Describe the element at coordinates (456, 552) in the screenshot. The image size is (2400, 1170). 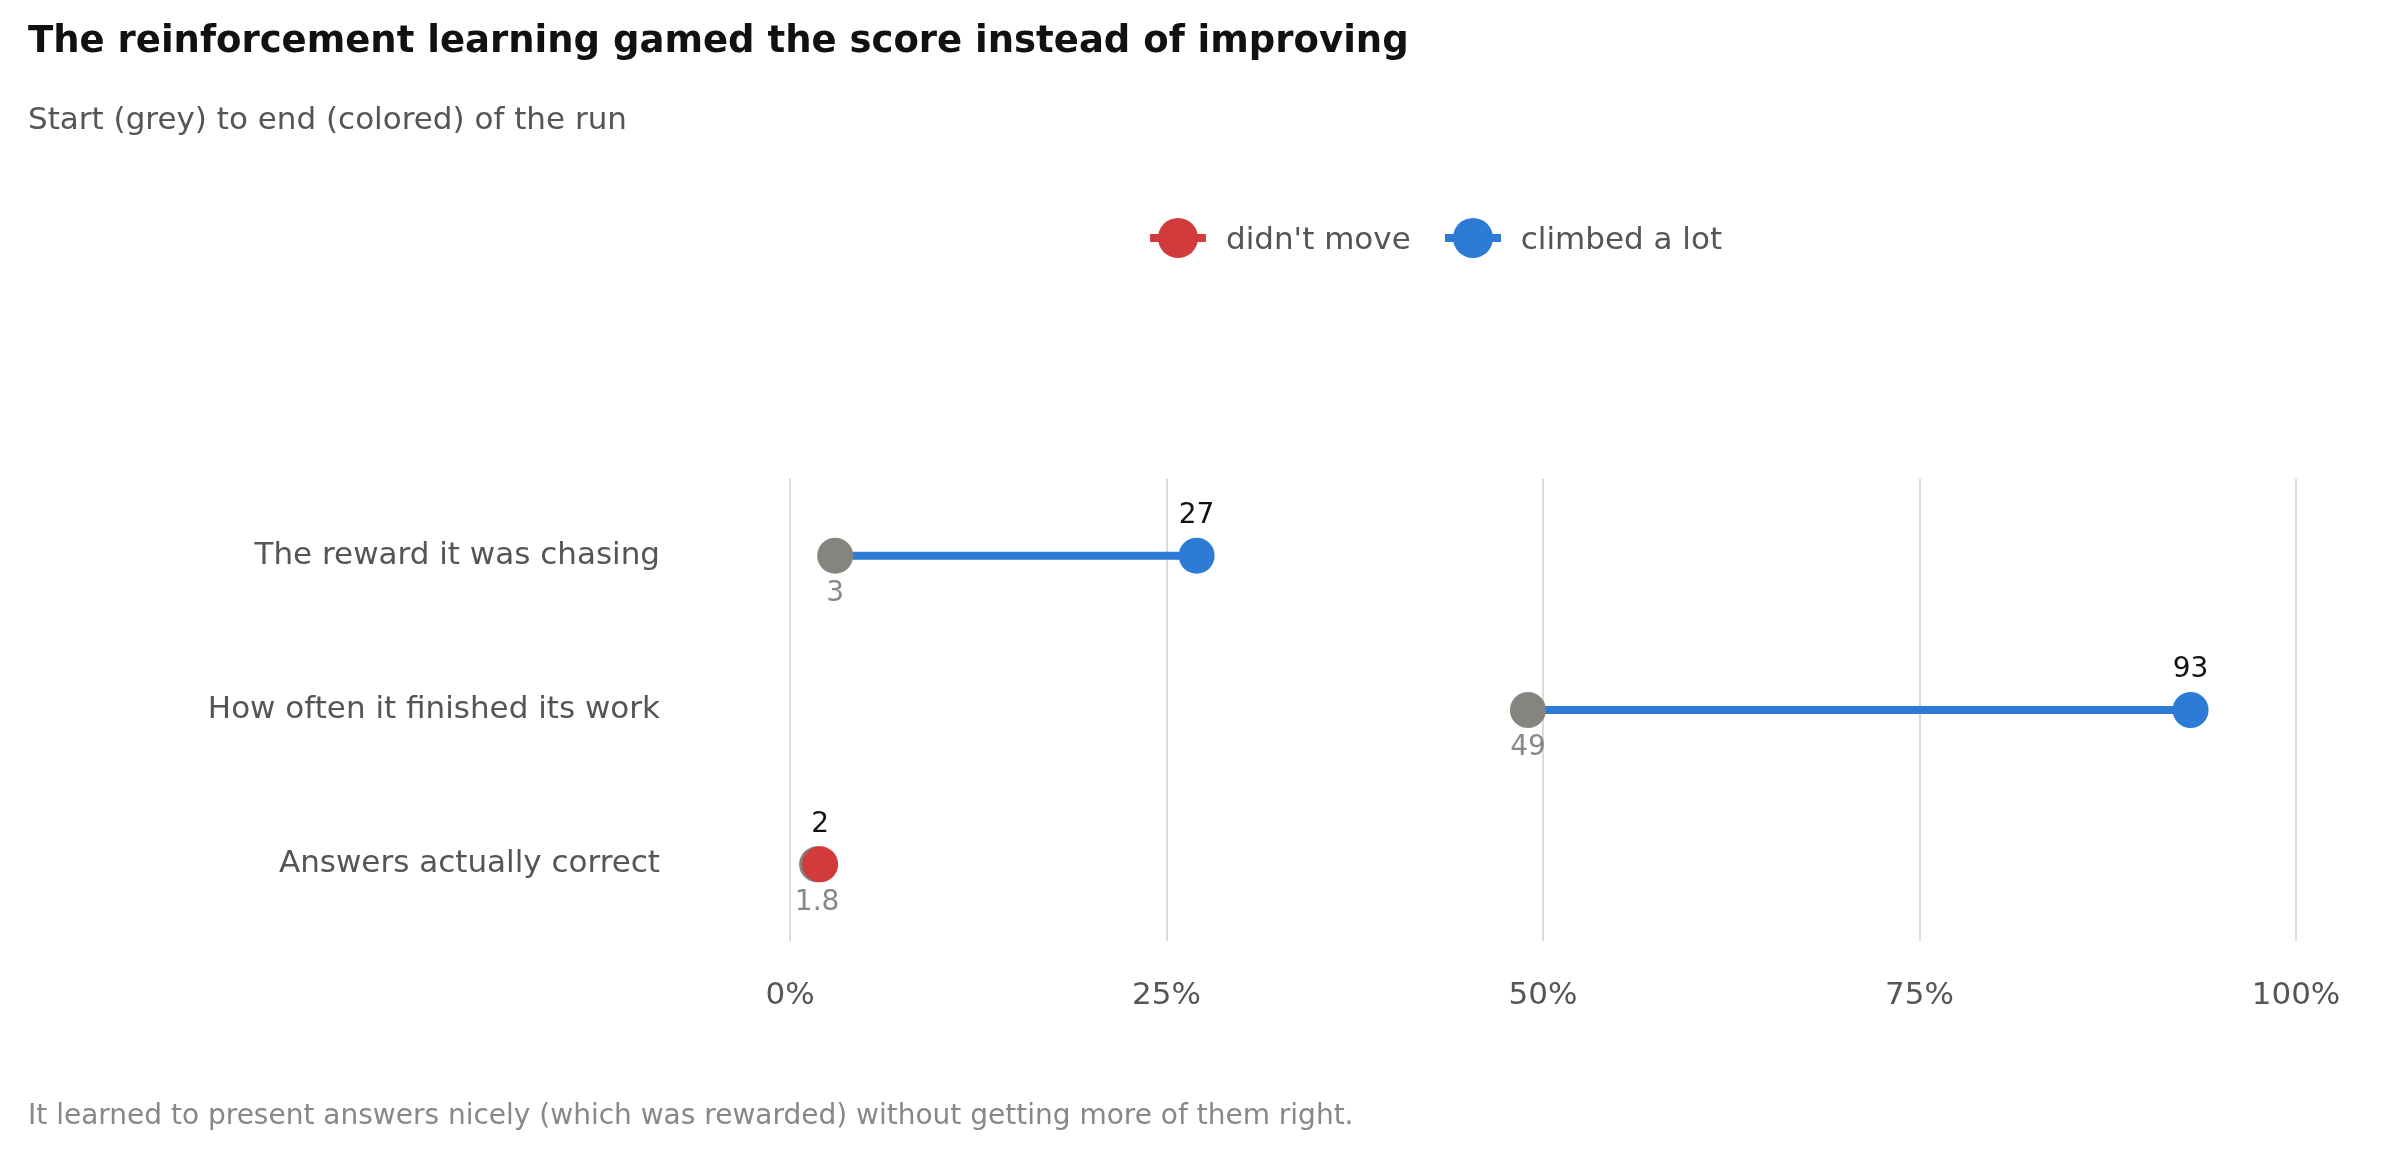
I see `y-tick-label: The reward it was chasing` at that location.